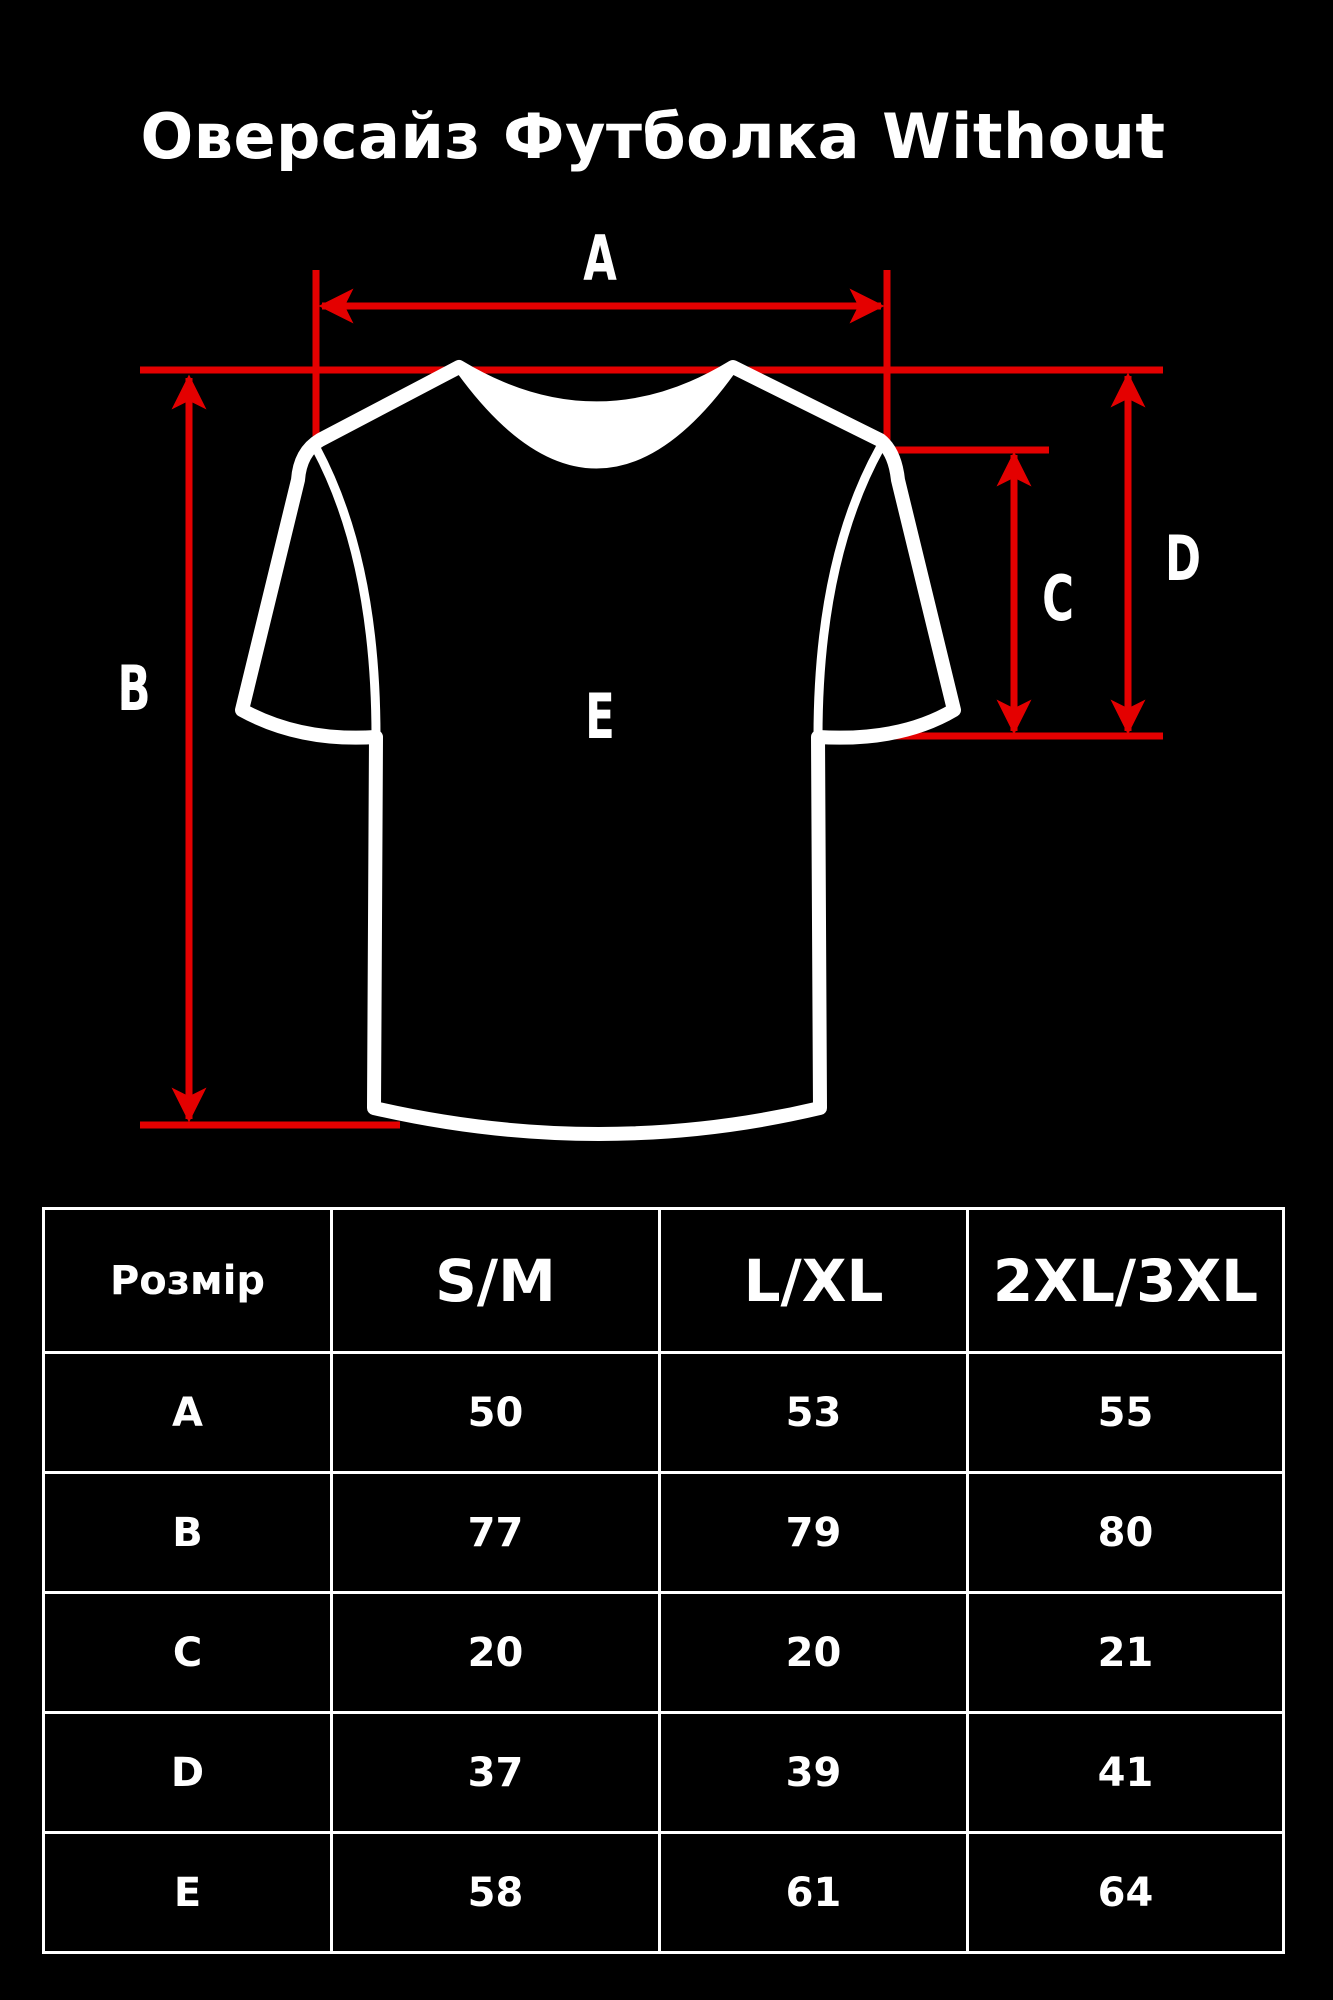 This screenshot has width=1333, height=2000. I want to click on table-cell: 58, so click(495, 1892).